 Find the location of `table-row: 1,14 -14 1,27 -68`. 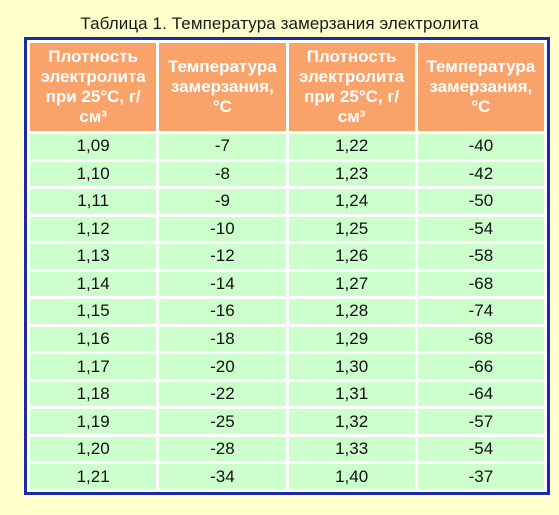

table-row: 1,14 -14 1,27 -68 is located at coordinates (287, 284).